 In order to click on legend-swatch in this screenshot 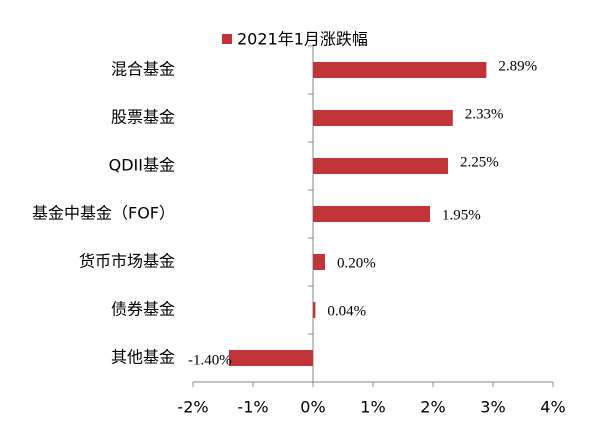, I will do `click(227, 39)`.